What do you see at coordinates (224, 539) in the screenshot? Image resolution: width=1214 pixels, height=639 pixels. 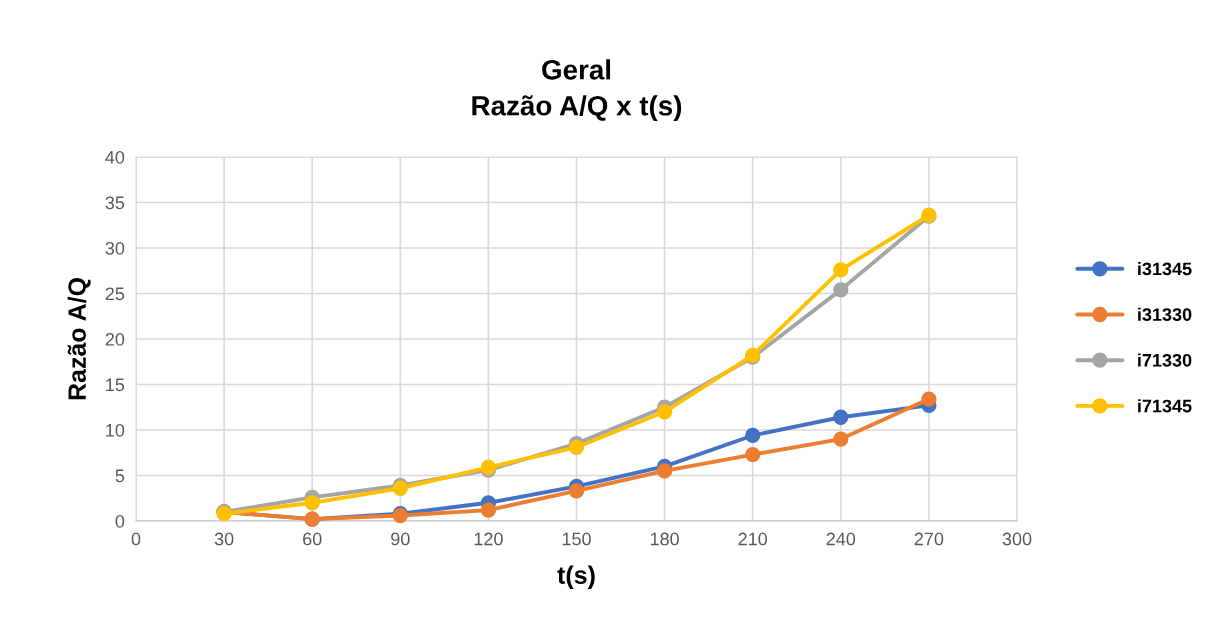 I see `x-tick-label: 30` at bounding box center [224, 539].